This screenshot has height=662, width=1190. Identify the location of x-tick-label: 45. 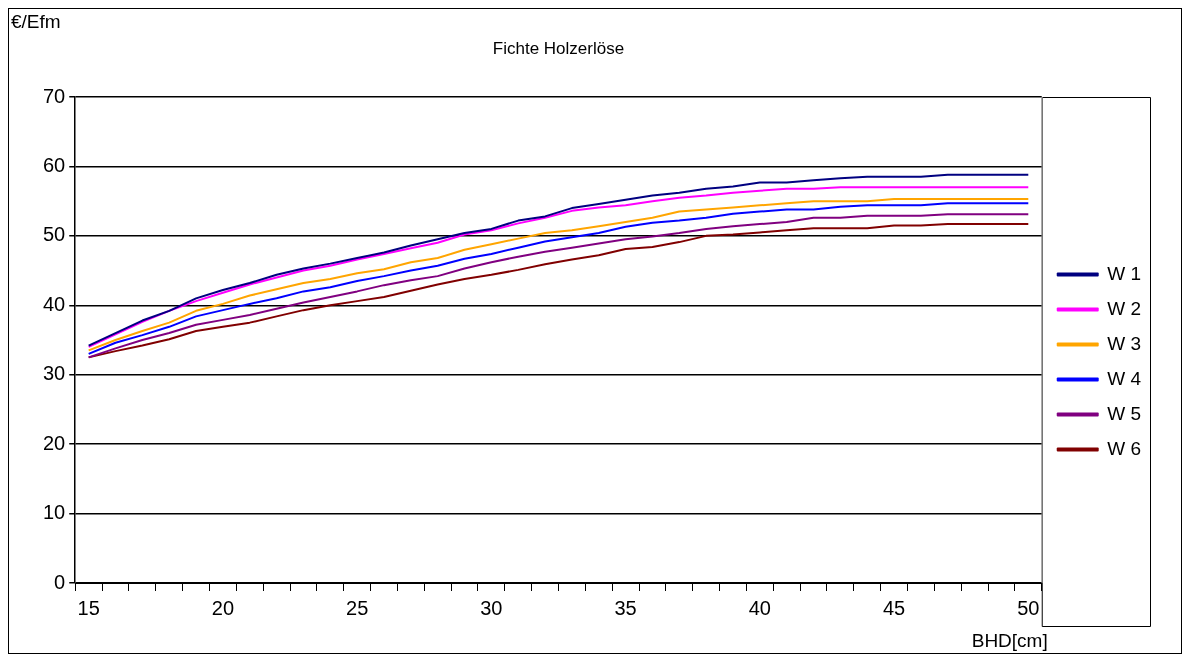
(894, 607).